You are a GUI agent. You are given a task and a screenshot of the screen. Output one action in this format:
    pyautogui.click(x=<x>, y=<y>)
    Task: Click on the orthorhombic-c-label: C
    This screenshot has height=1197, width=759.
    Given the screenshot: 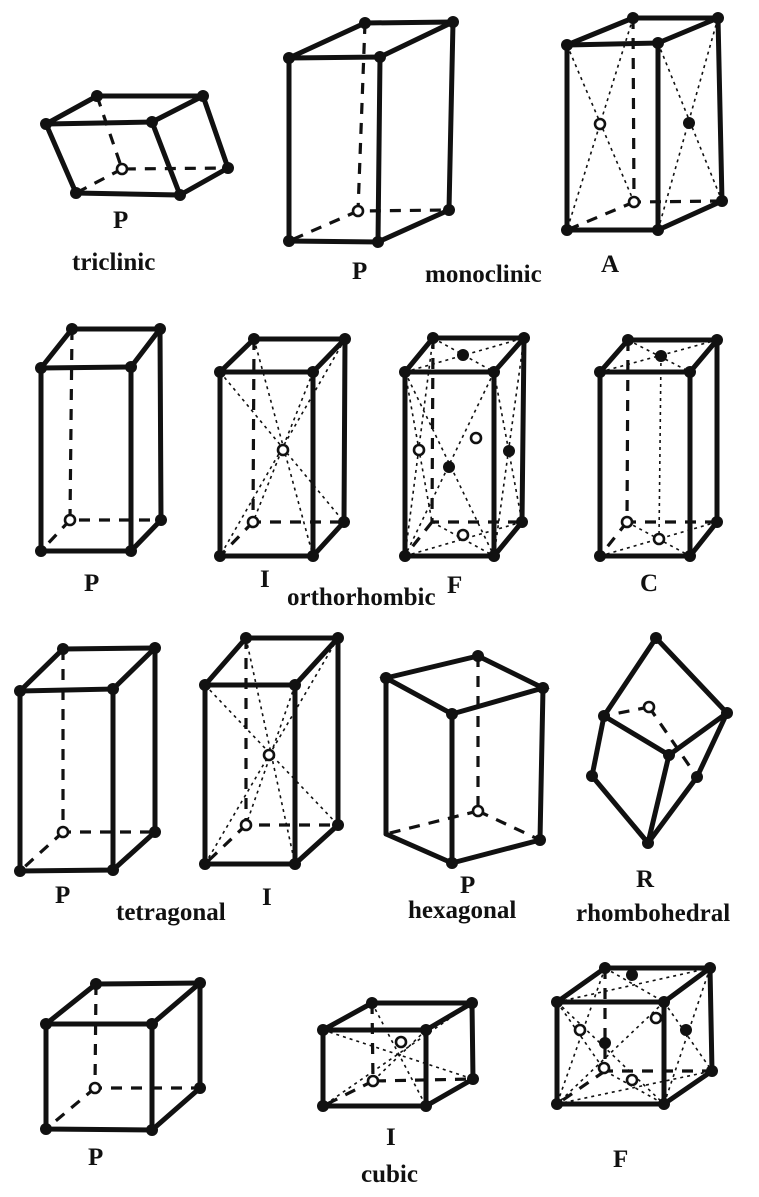 What is the action you would take?
    pyautogui.click(x=649, y=583)
    